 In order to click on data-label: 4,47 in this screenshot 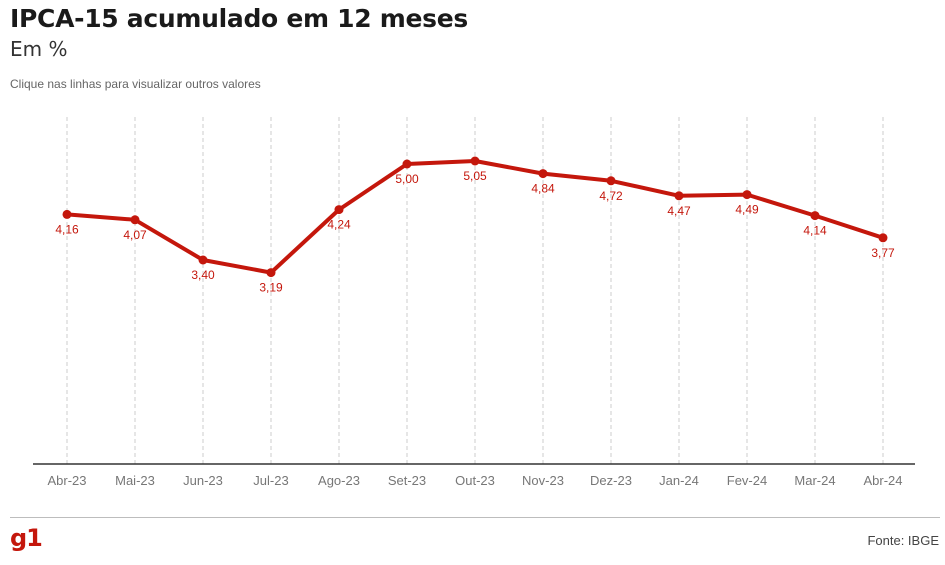, I will do `click(679, 211)`.